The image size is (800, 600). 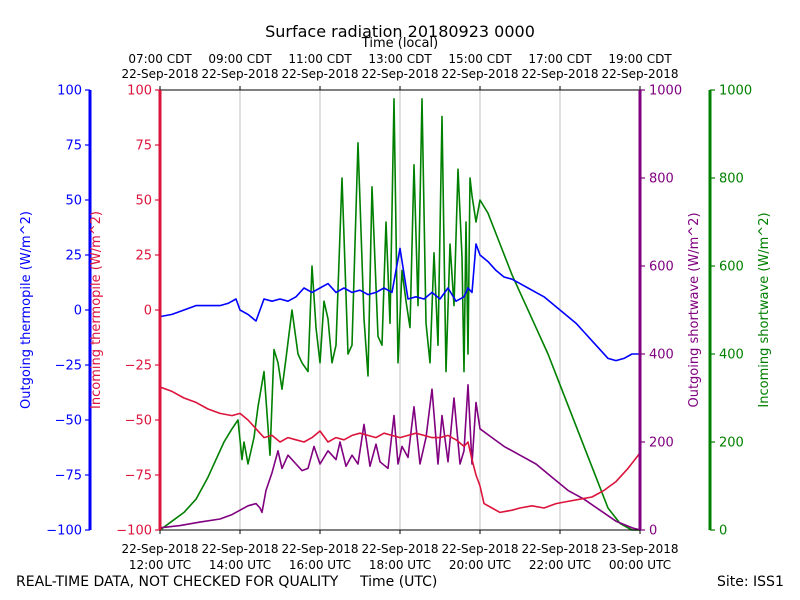 I want to click on y-tick-label-in_thermo-3: −25, so click(x=138, y=366).